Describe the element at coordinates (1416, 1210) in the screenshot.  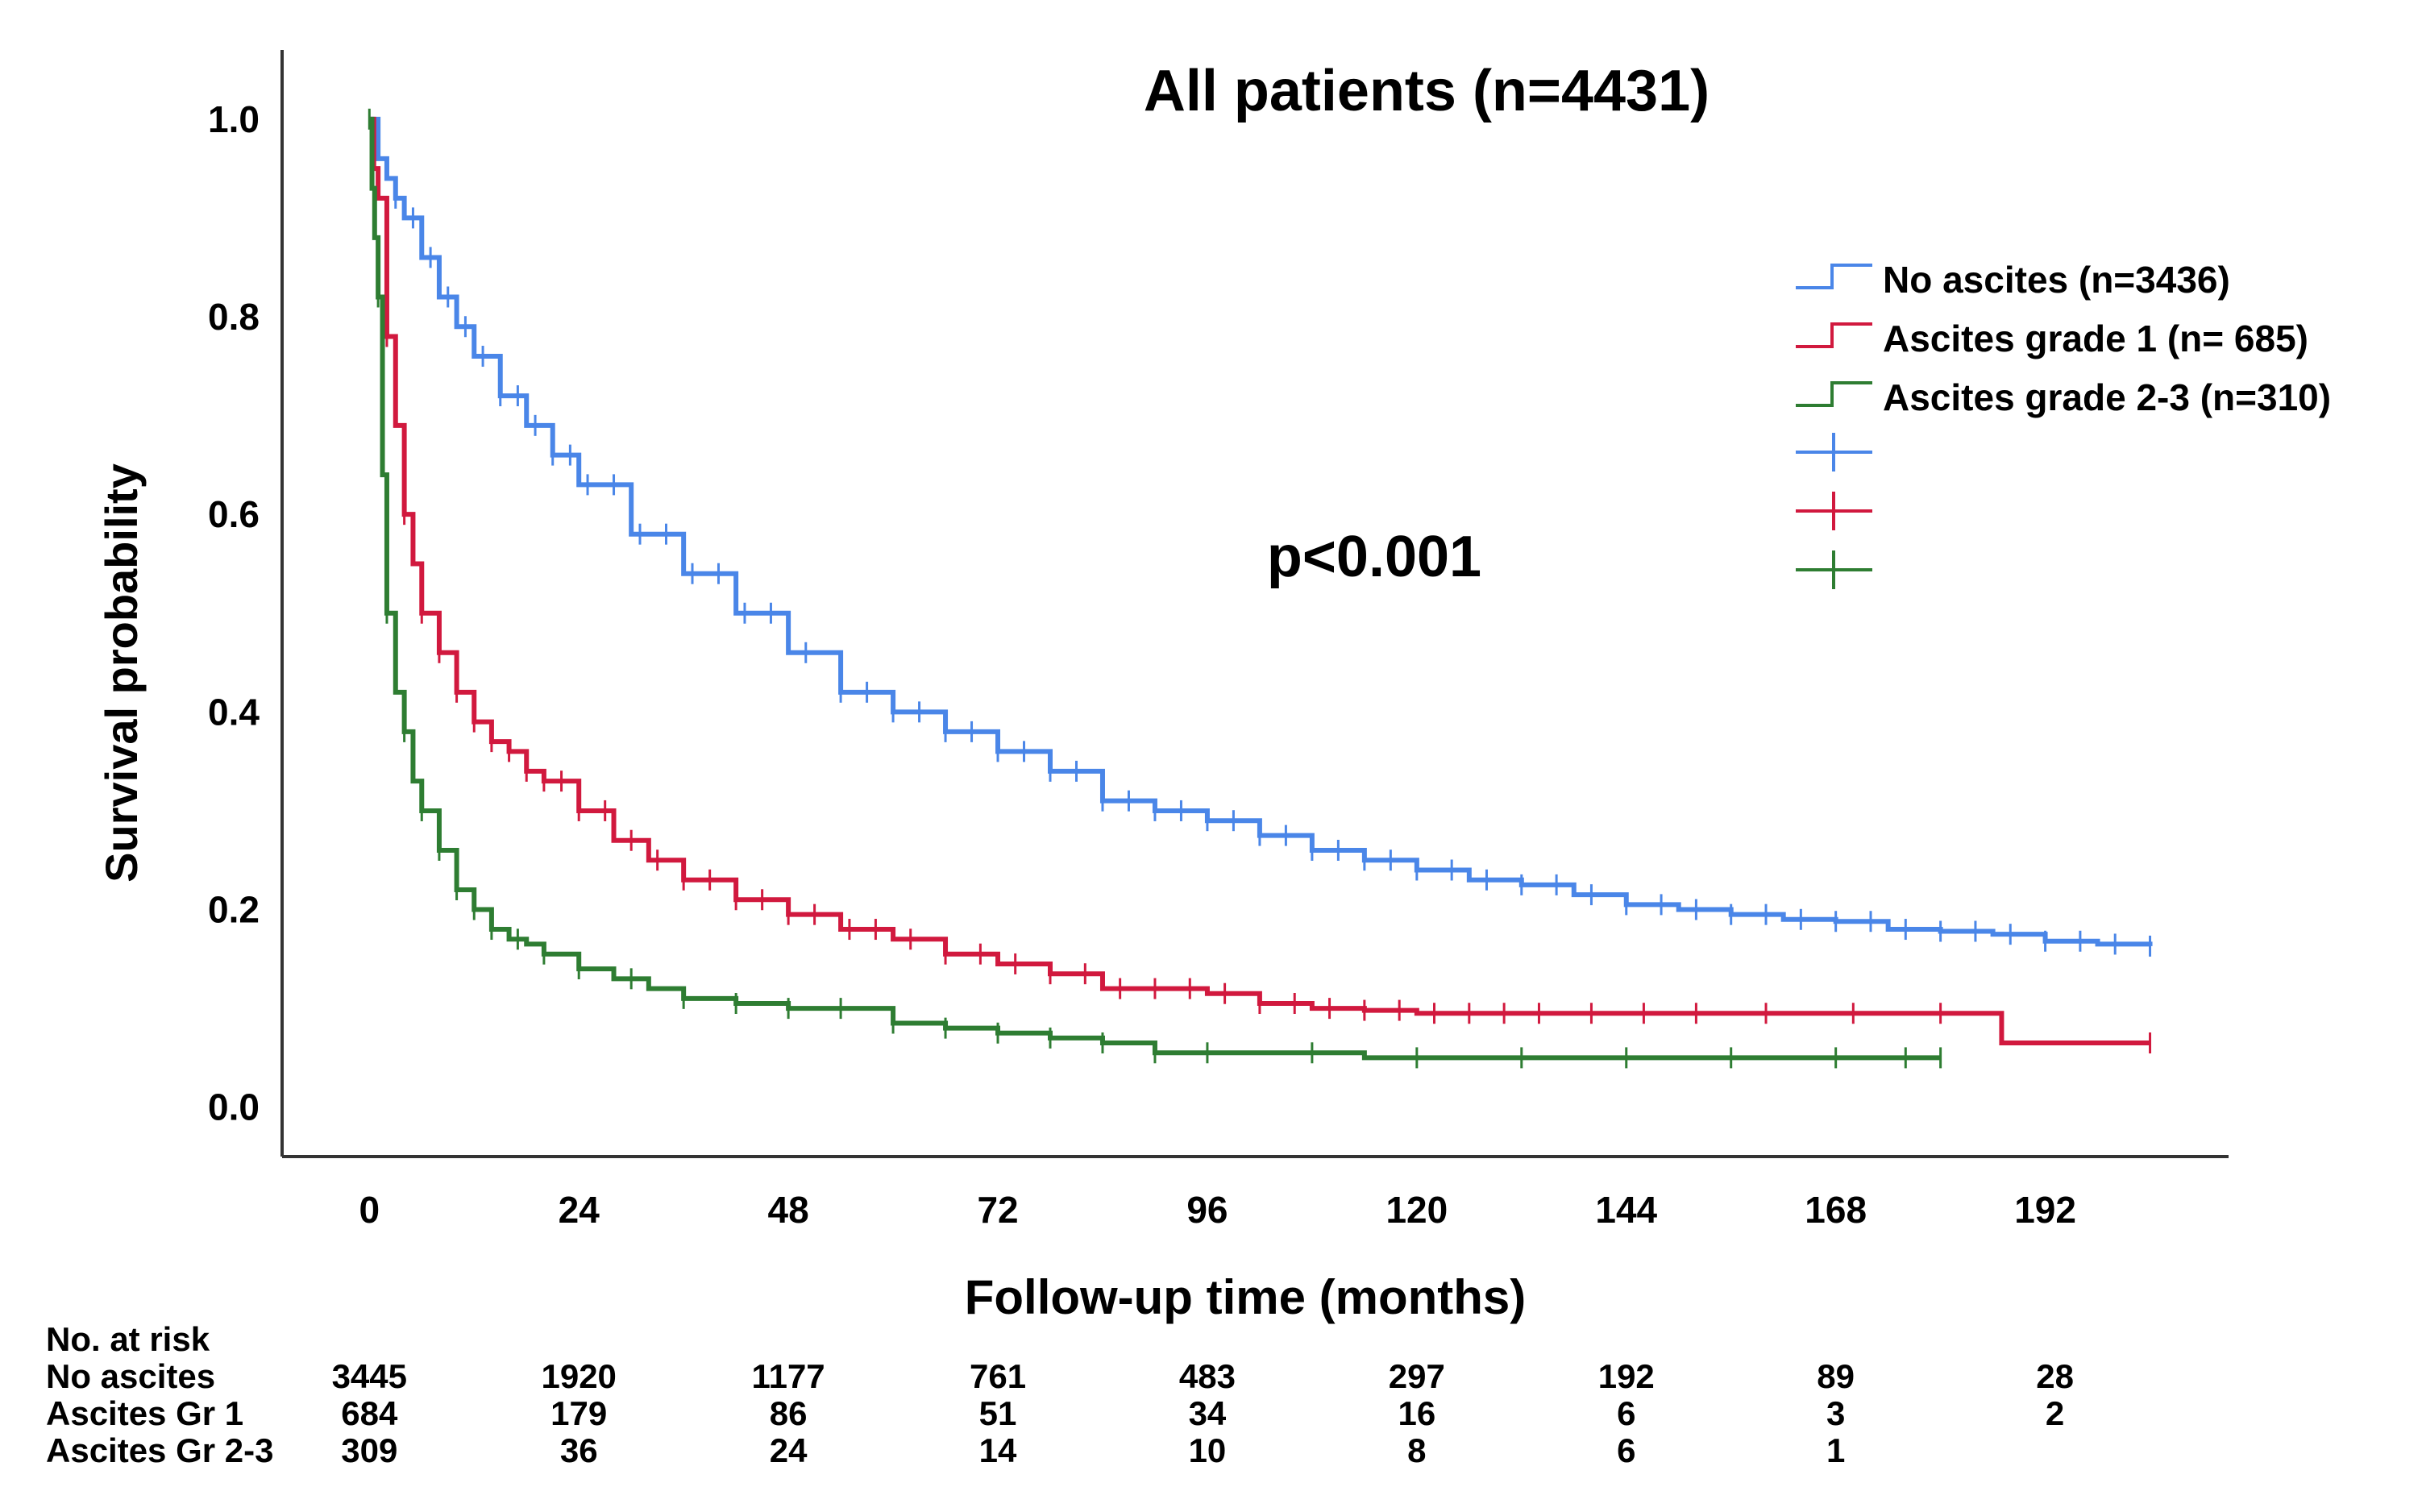
I see `x-tick-label: 120` at that location.